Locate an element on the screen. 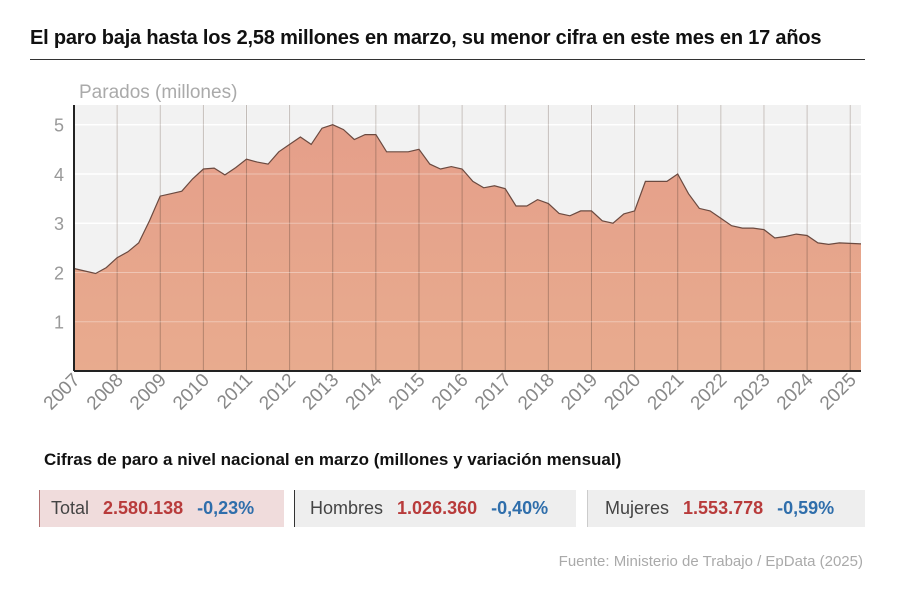  stat-variation: -0,59% is located at coordinates (806, 508).